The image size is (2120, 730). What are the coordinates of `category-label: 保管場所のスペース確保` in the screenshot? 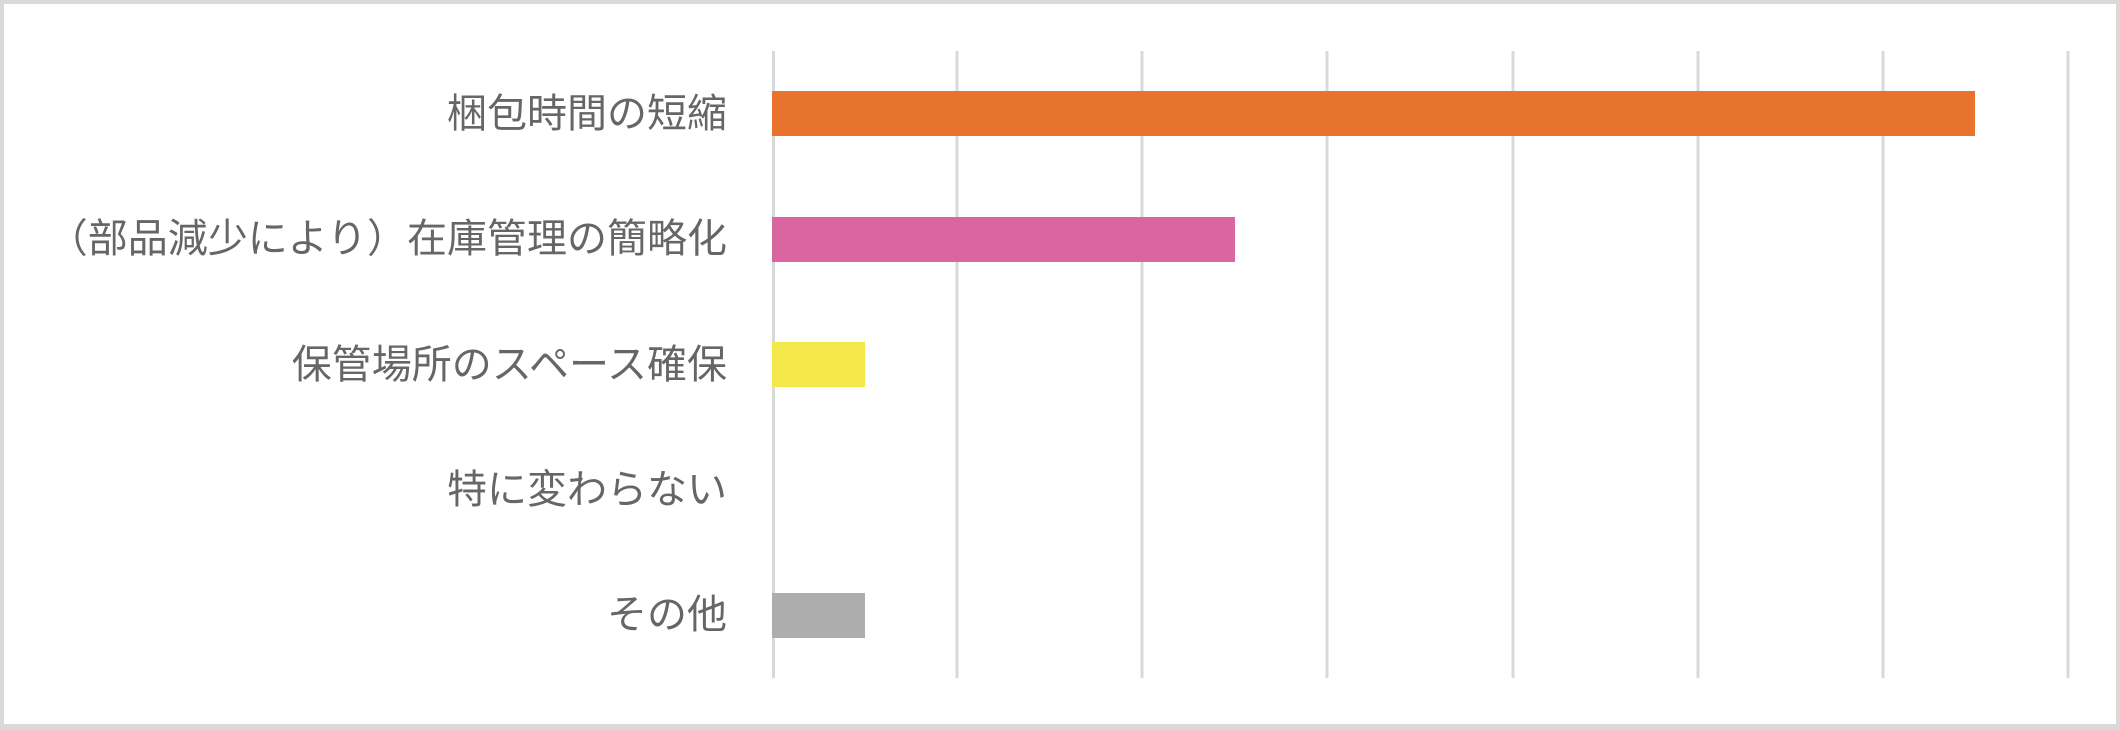 It's located at (509, 364).